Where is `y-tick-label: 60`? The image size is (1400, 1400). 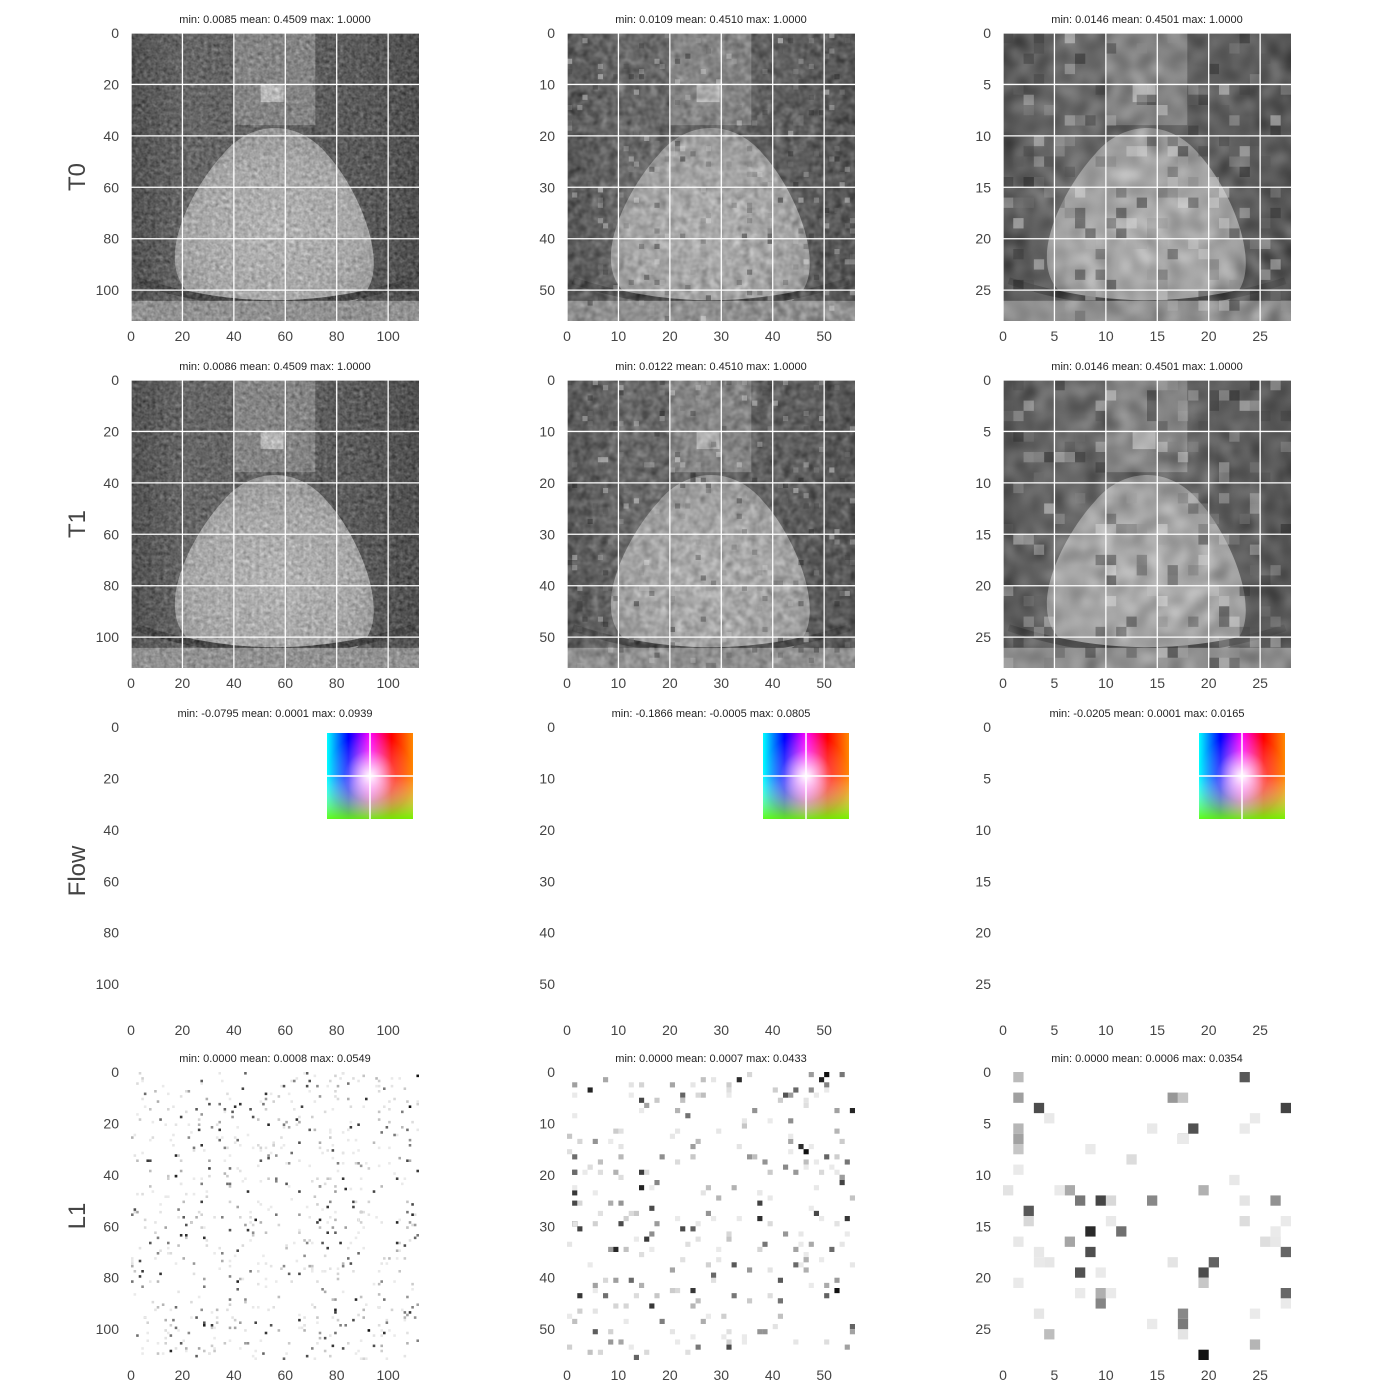
y-tick-label: 60 is located at coordinates (111, 1226).